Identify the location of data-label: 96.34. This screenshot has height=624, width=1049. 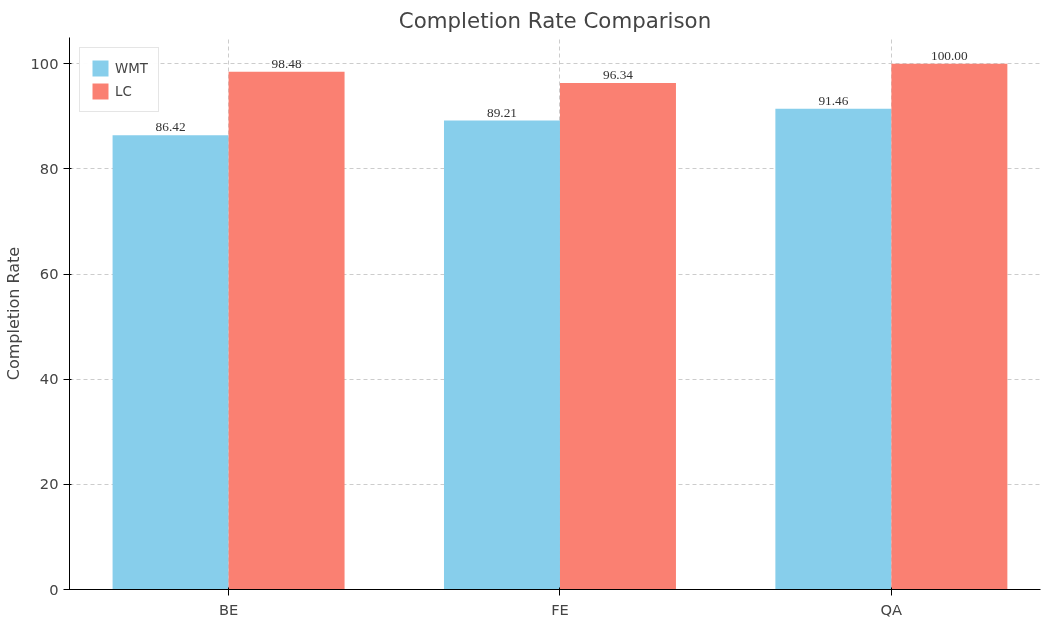
(618, 75).